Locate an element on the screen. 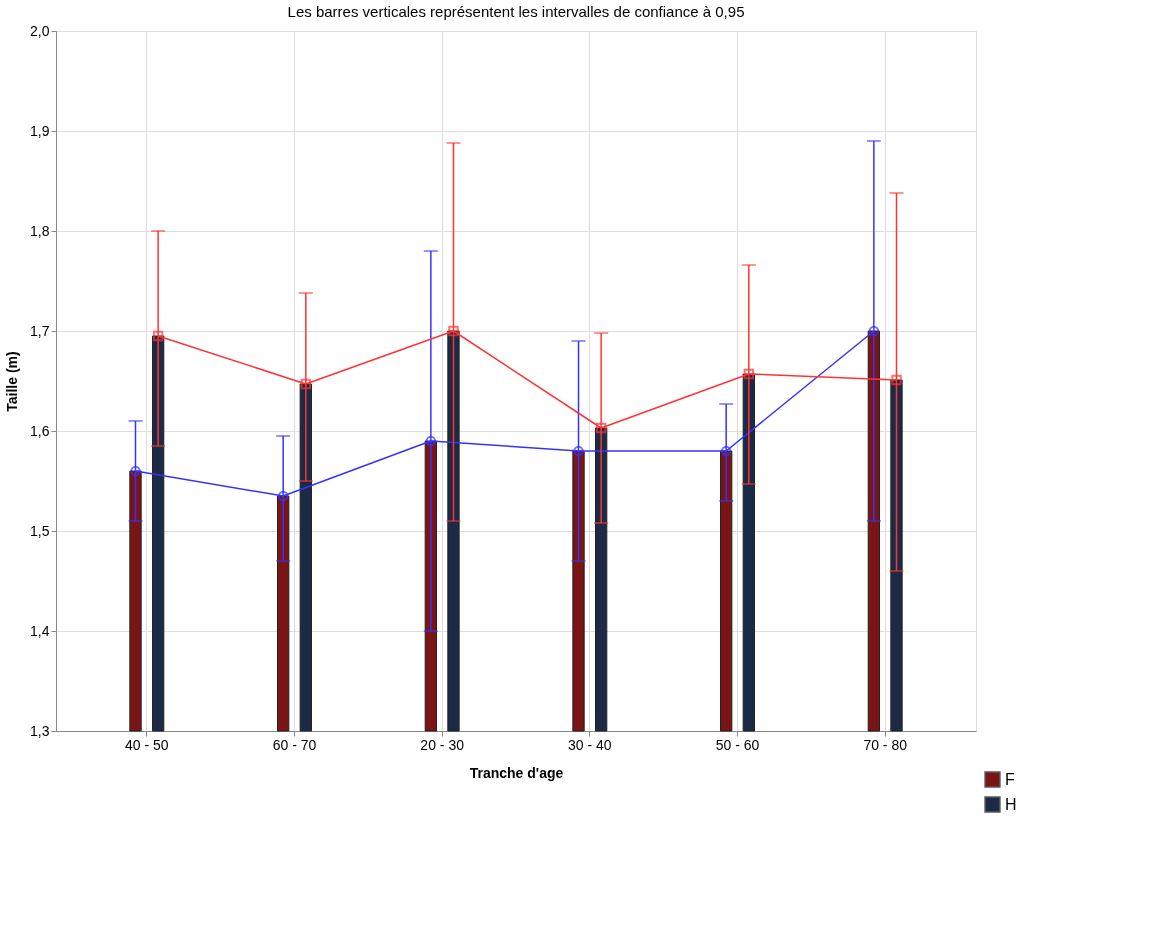 Image resolution: width=1174 pixels, height=941 pixels. y-tick-label: 1,5 is located at coordinates (40, 530).